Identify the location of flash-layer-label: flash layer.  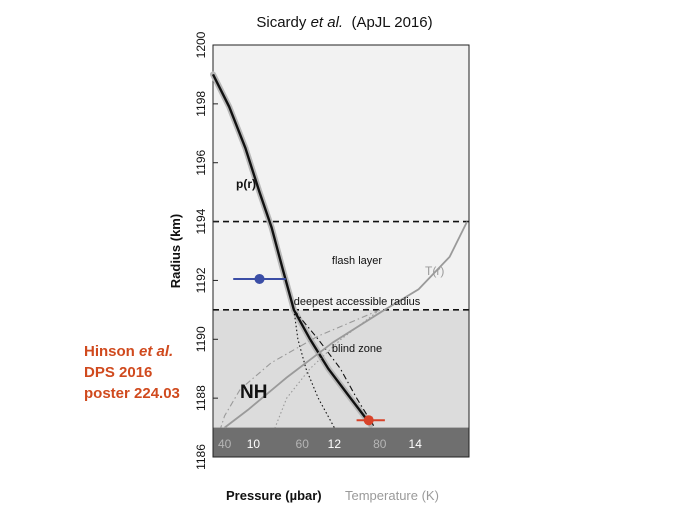
(357, 261).